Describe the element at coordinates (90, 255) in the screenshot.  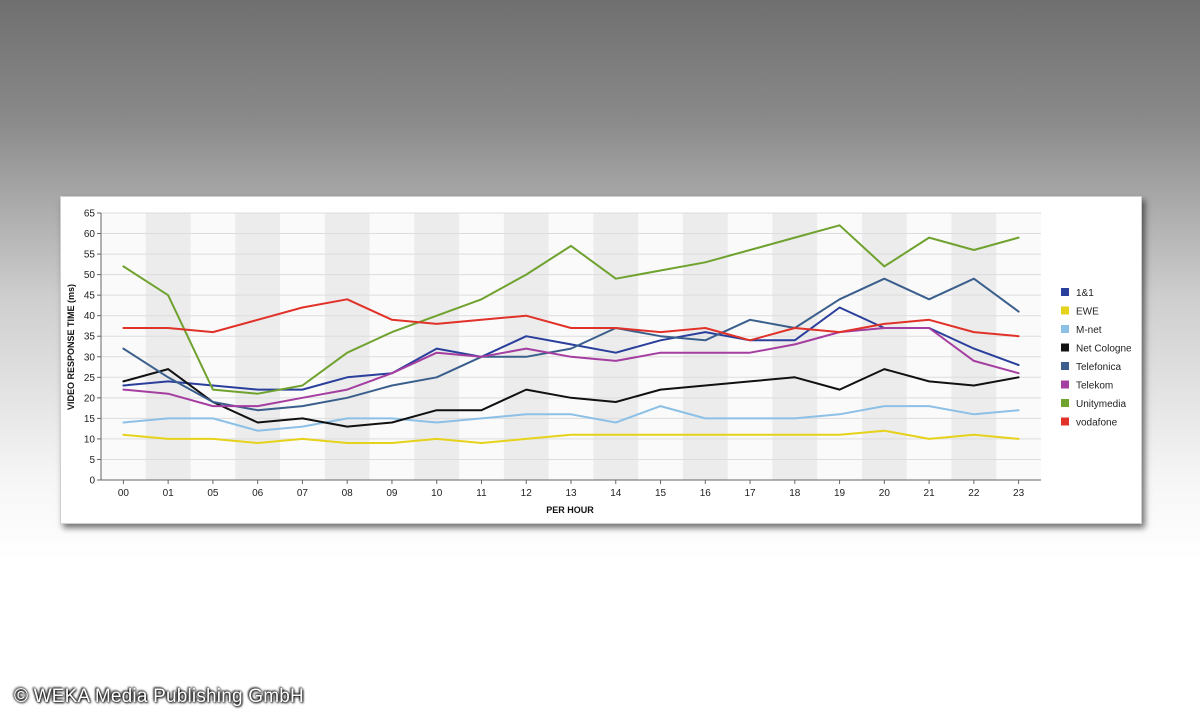
I see `y-tick-label: 55` at that location.